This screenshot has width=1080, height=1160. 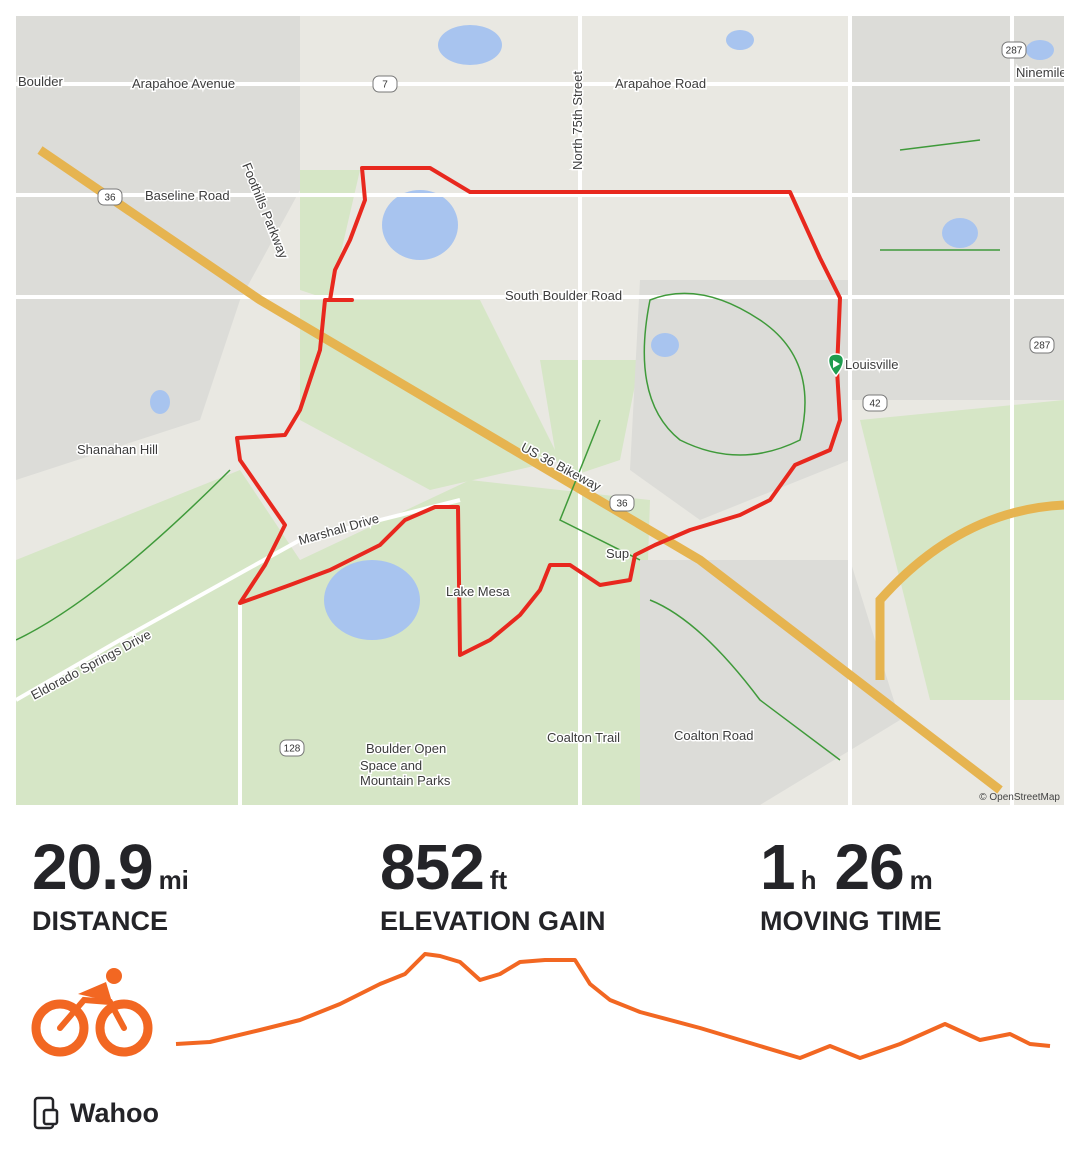 I want to click on device-name: Wahoo, so click(x=114, y=1112).